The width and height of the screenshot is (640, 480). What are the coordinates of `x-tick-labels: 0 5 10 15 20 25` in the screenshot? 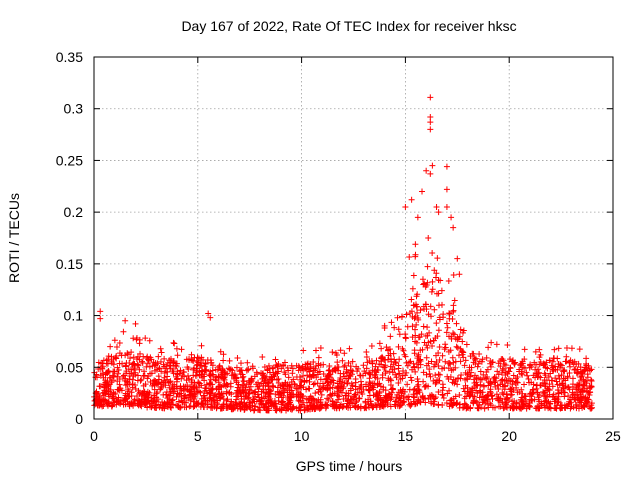 It's located at (355, 436).